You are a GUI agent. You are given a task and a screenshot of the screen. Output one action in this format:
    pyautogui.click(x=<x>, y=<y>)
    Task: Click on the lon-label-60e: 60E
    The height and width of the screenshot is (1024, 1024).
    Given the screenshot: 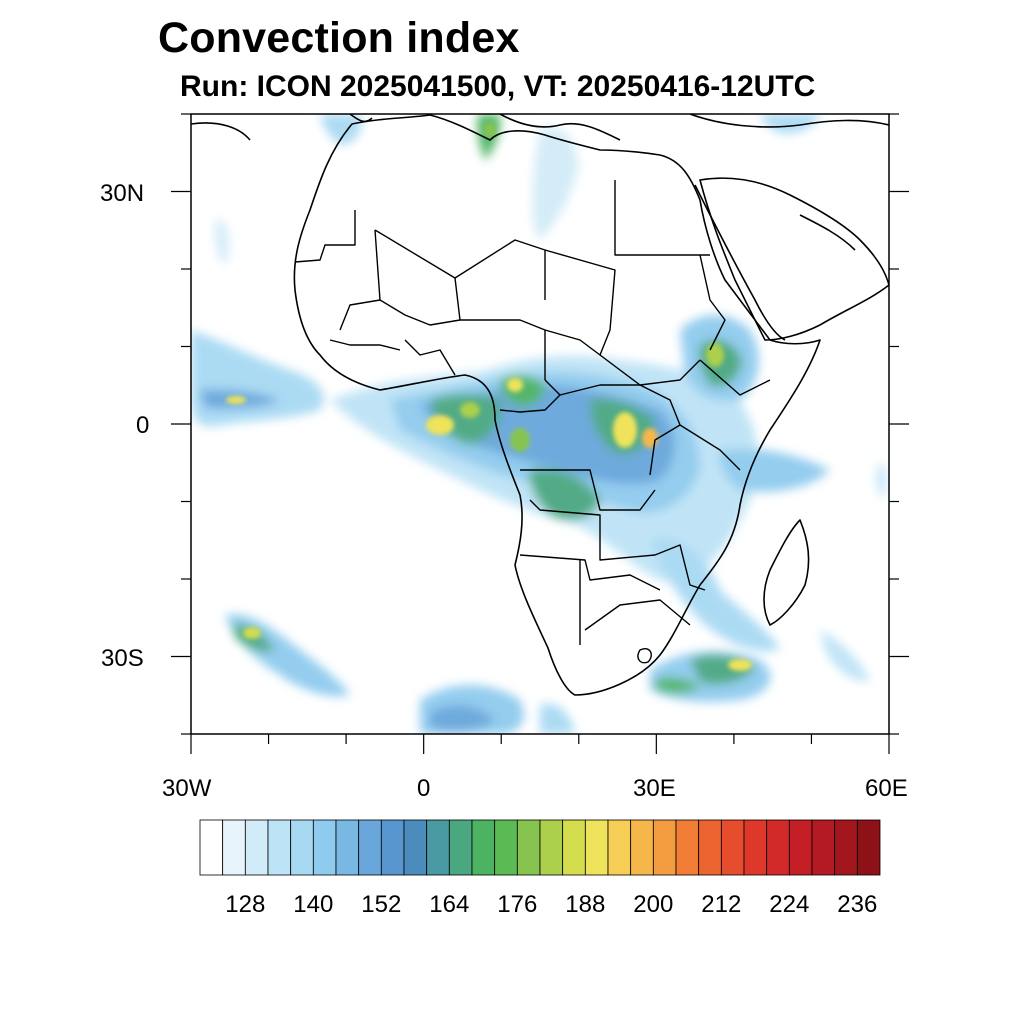 What is the action you would take?
    pyautogui.click(x=886, y=788)
    